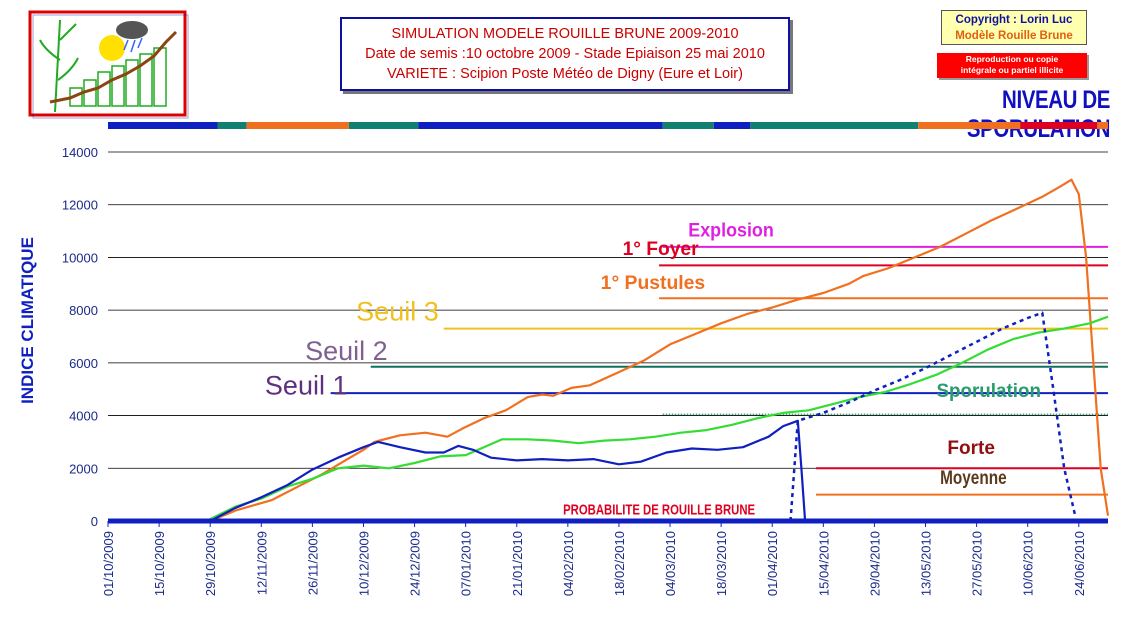  I want to click on x-tick-label: 21/01/2010, so click(517, 563).